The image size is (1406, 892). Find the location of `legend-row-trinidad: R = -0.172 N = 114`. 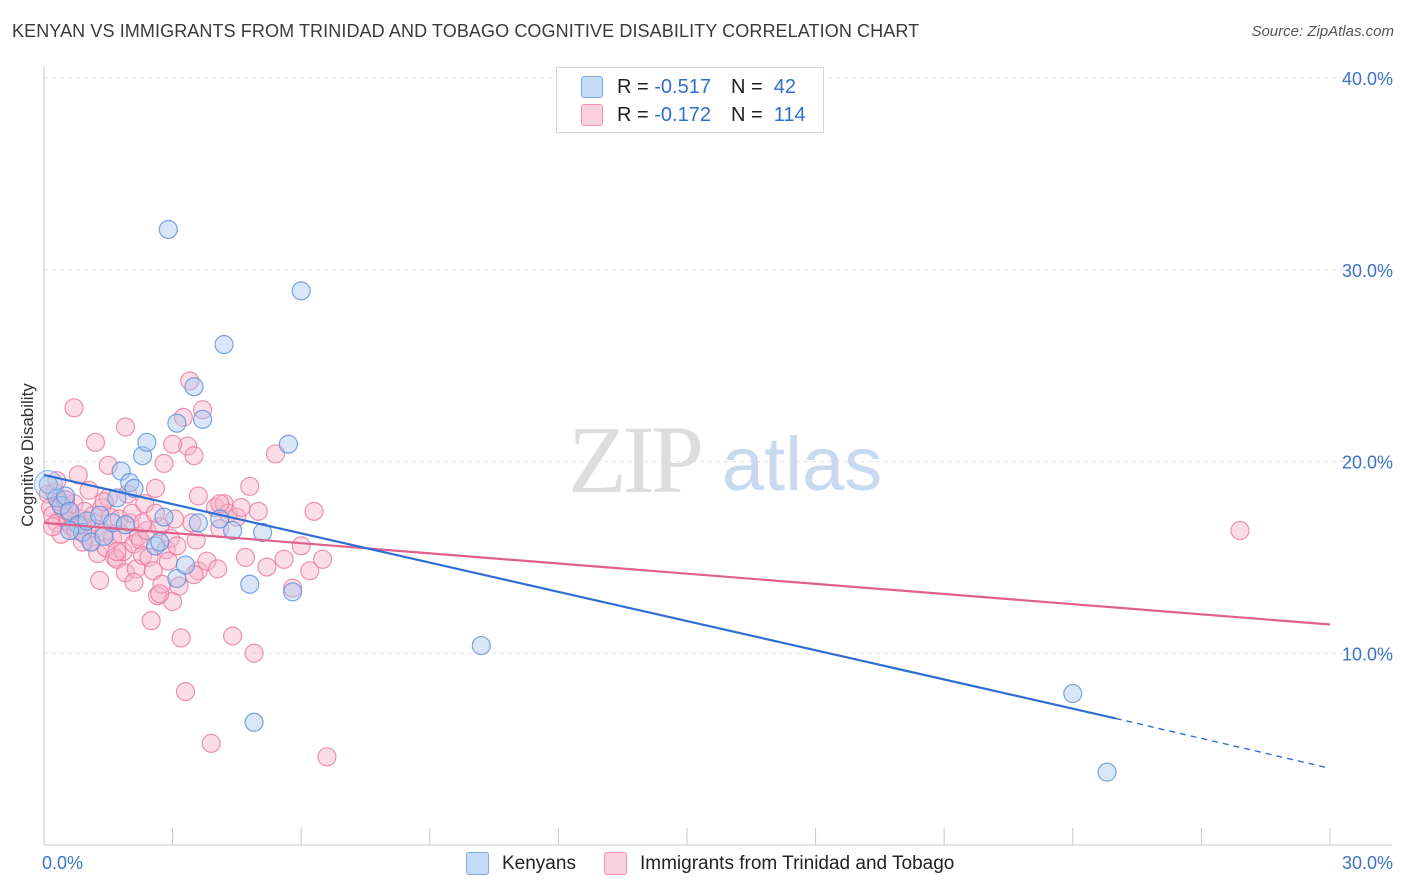

legend-row-trinidad: R = -0.172 N = 114 is located at coordinates (693, 115).